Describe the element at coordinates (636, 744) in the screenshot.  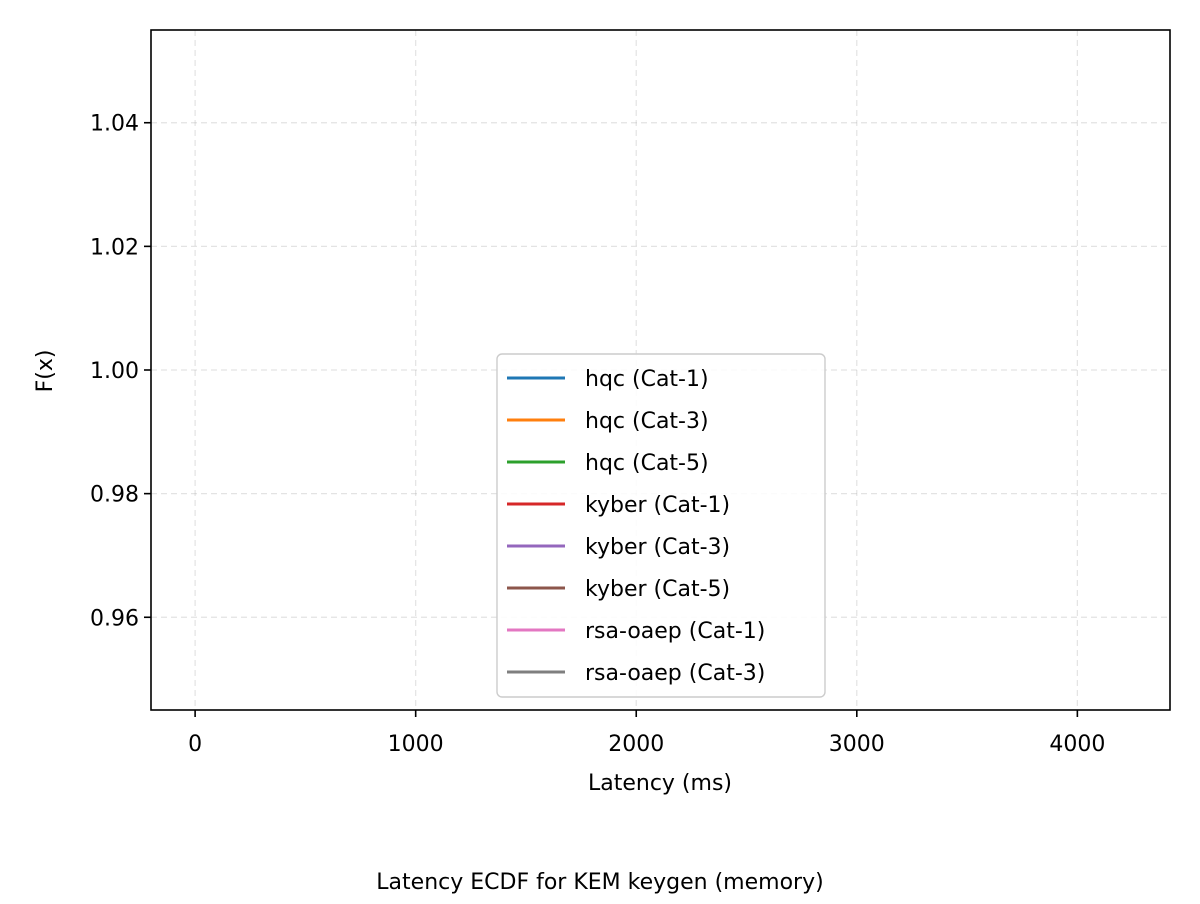
I see `x-tick-label: 2000` at that location.